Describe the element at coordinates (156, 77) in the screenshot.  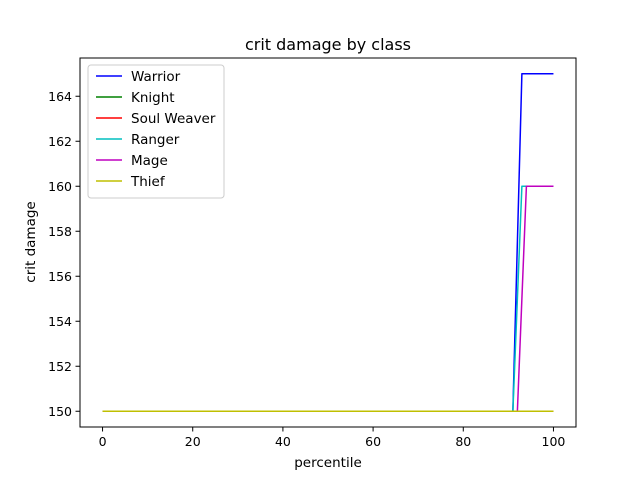
I see `legend-label: Warrior` at that location.